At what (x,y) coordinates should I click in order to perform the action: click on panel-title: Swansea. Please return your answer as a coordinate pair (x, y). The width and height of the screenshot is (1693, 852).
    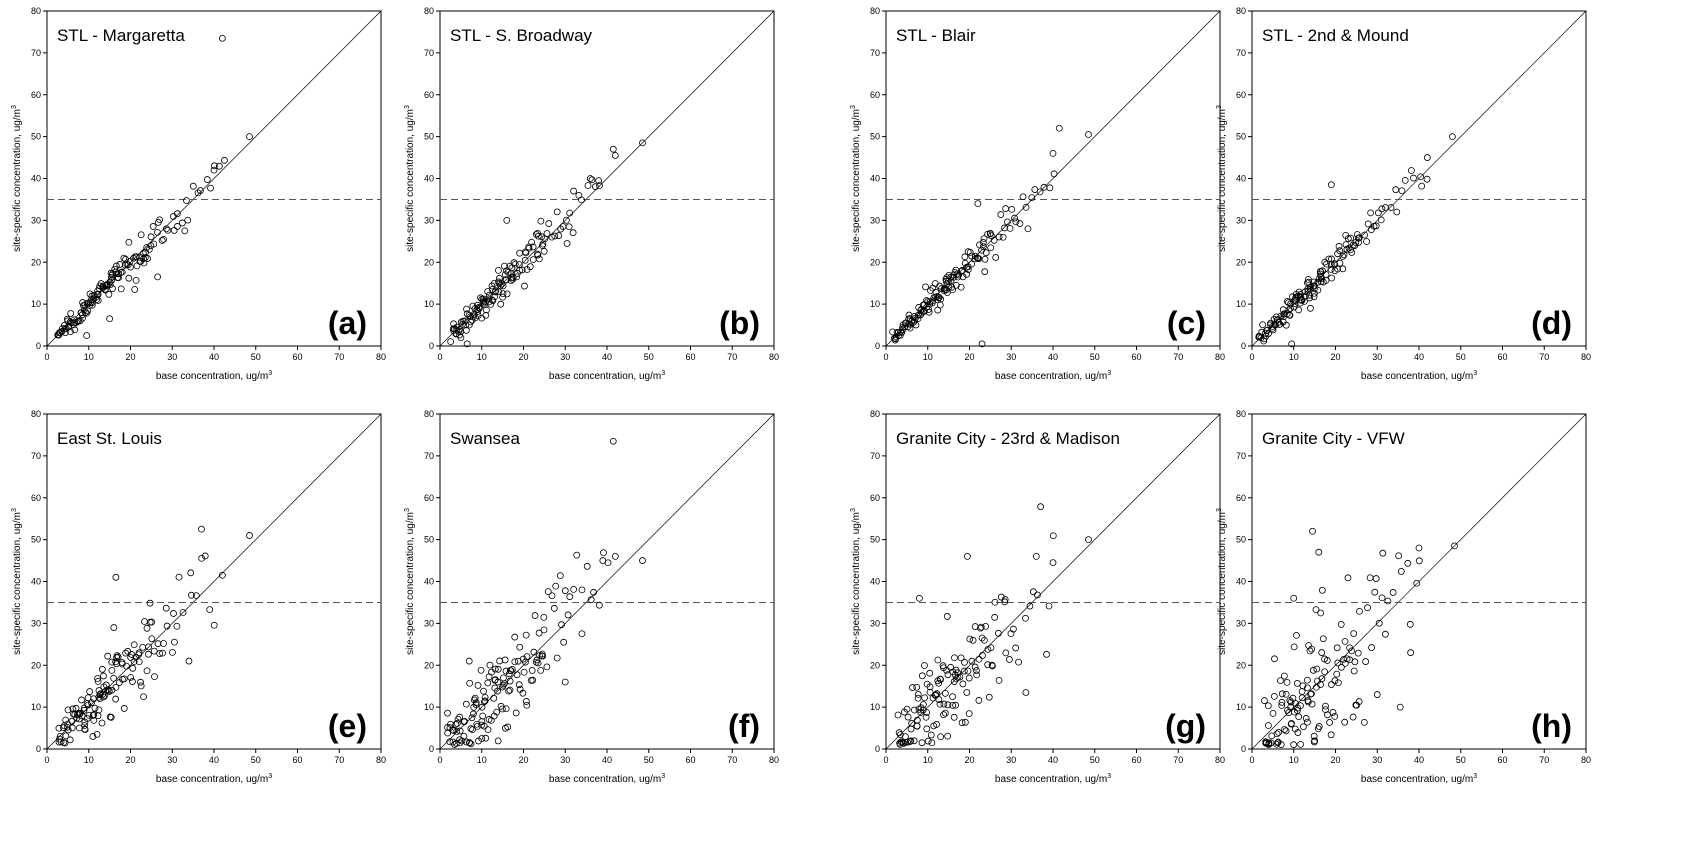
    Looking at the image, I should click on (485, 438).